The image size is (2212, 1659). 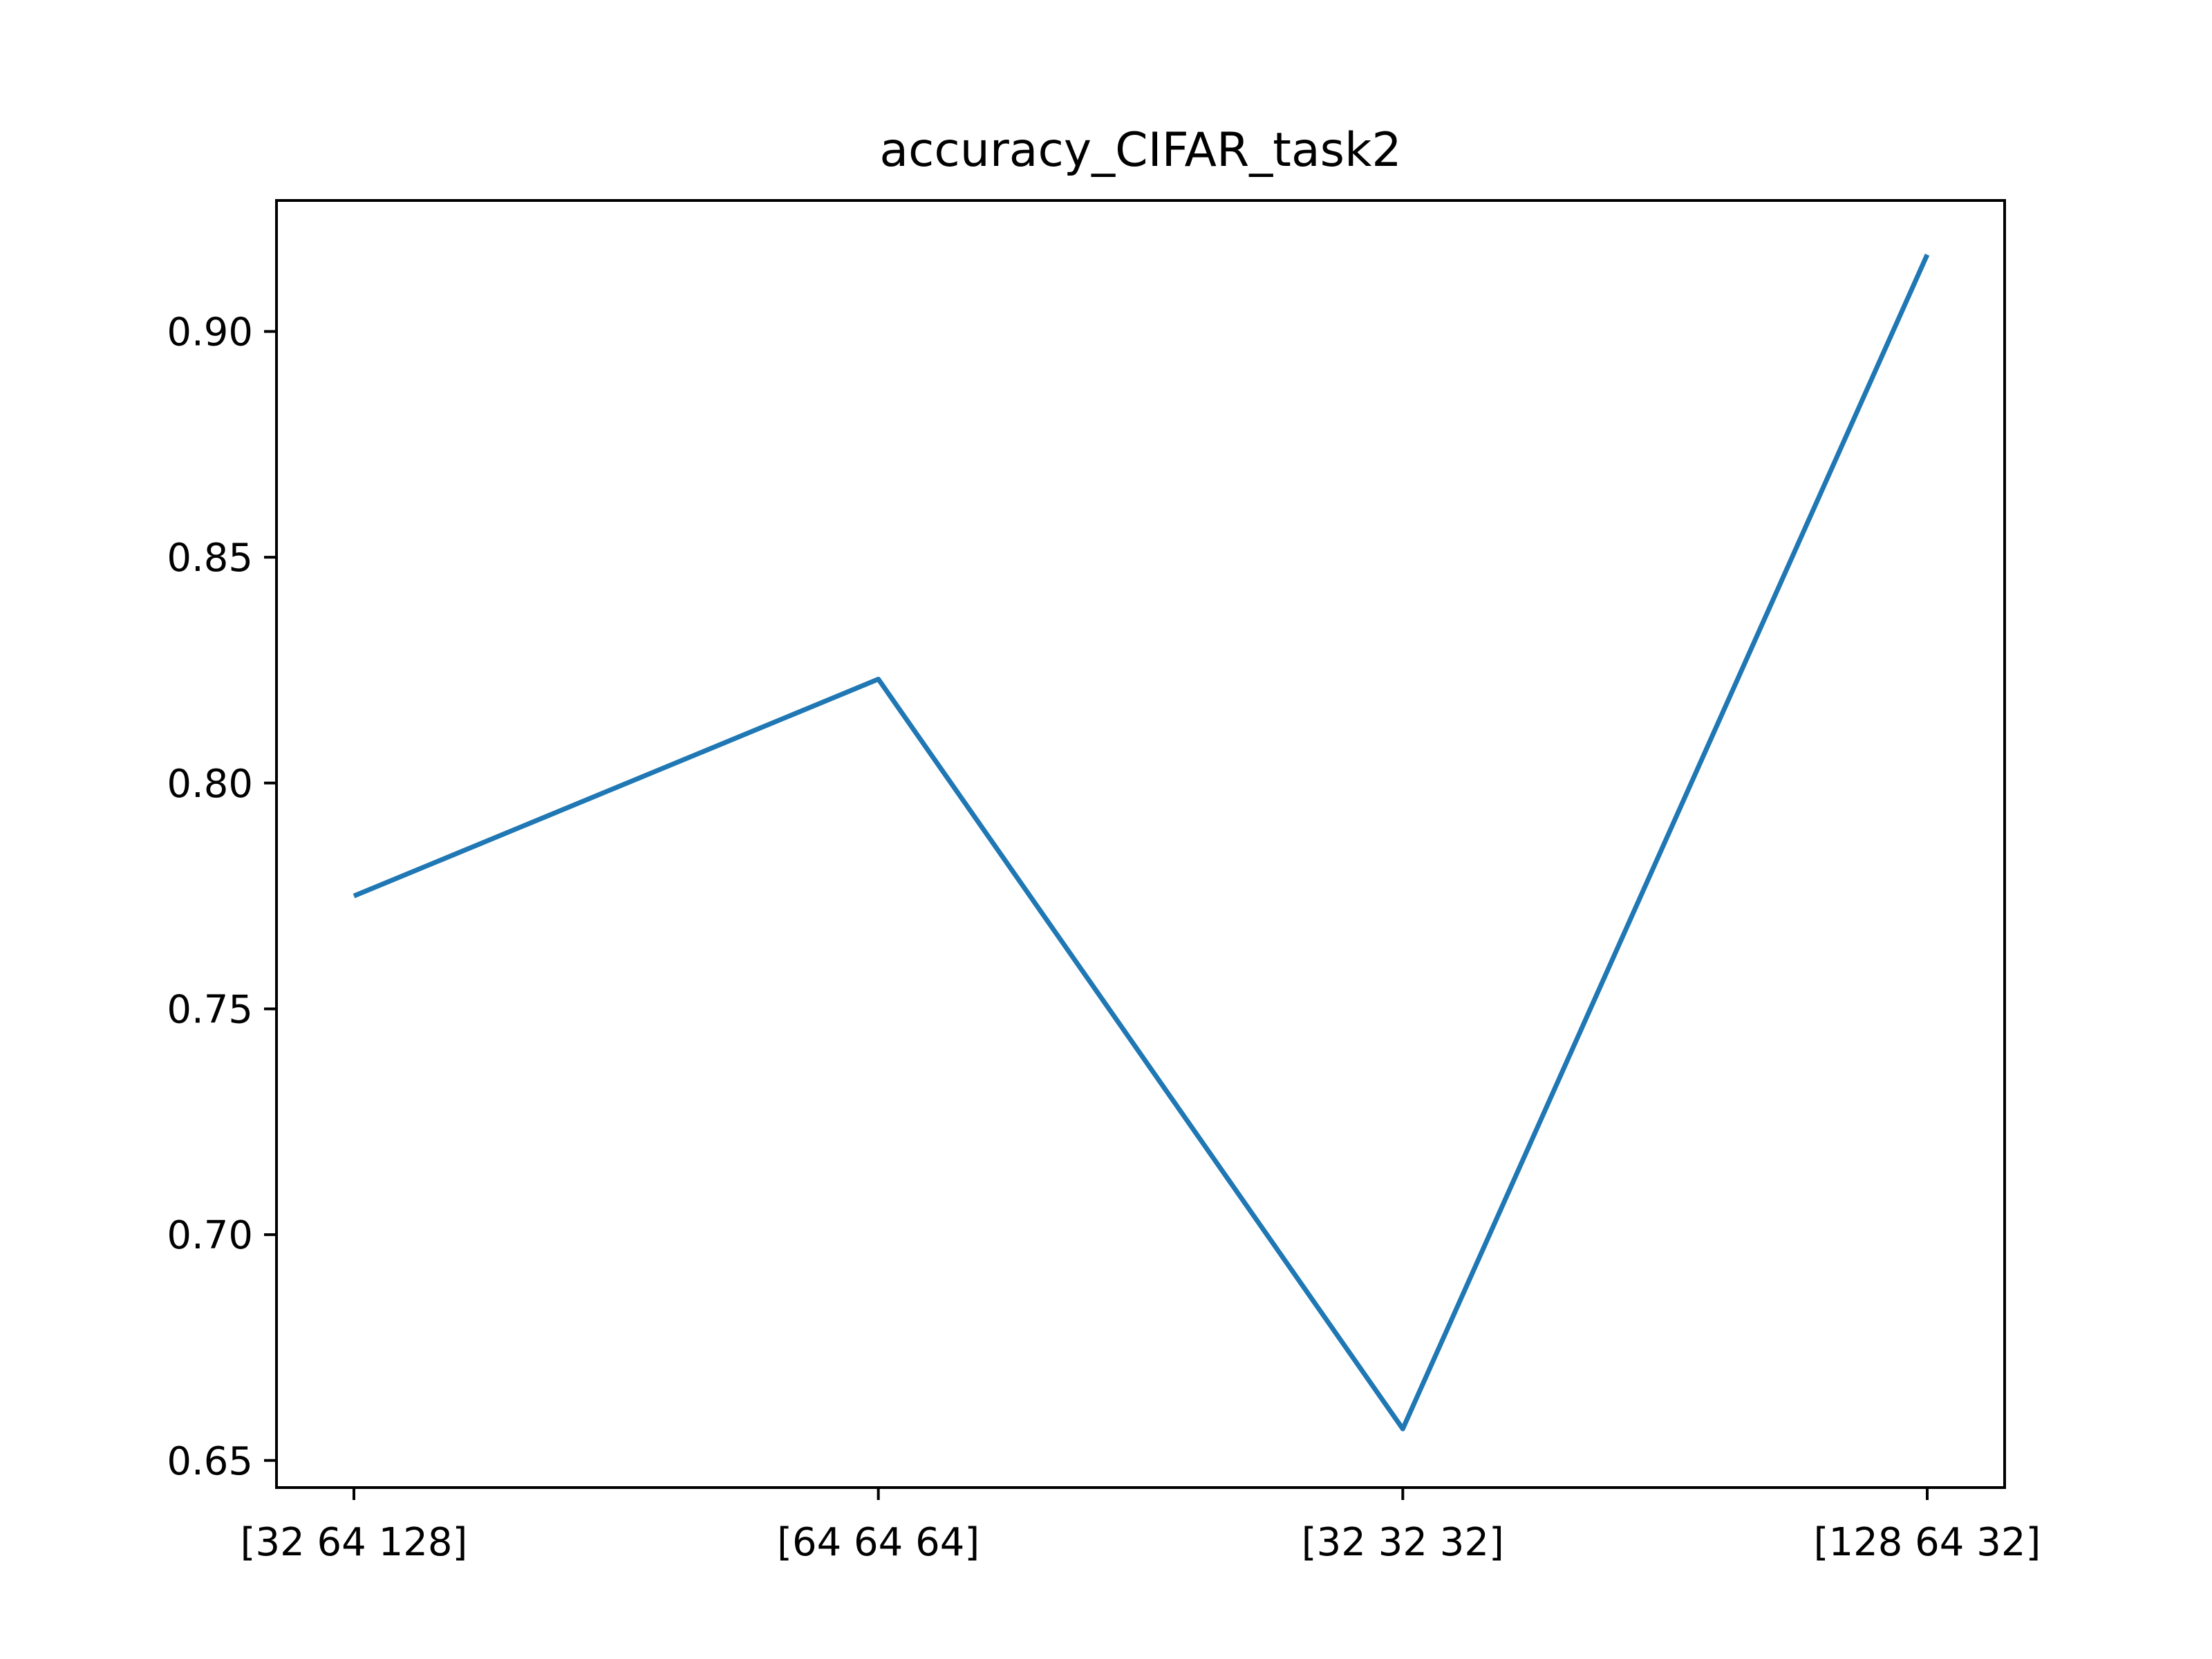 What do you see at coordinates (1140, 150) in the screenshot?
I see `chart-title: accuracy_CIFAR_task2` at bounding box center [1140, 150].